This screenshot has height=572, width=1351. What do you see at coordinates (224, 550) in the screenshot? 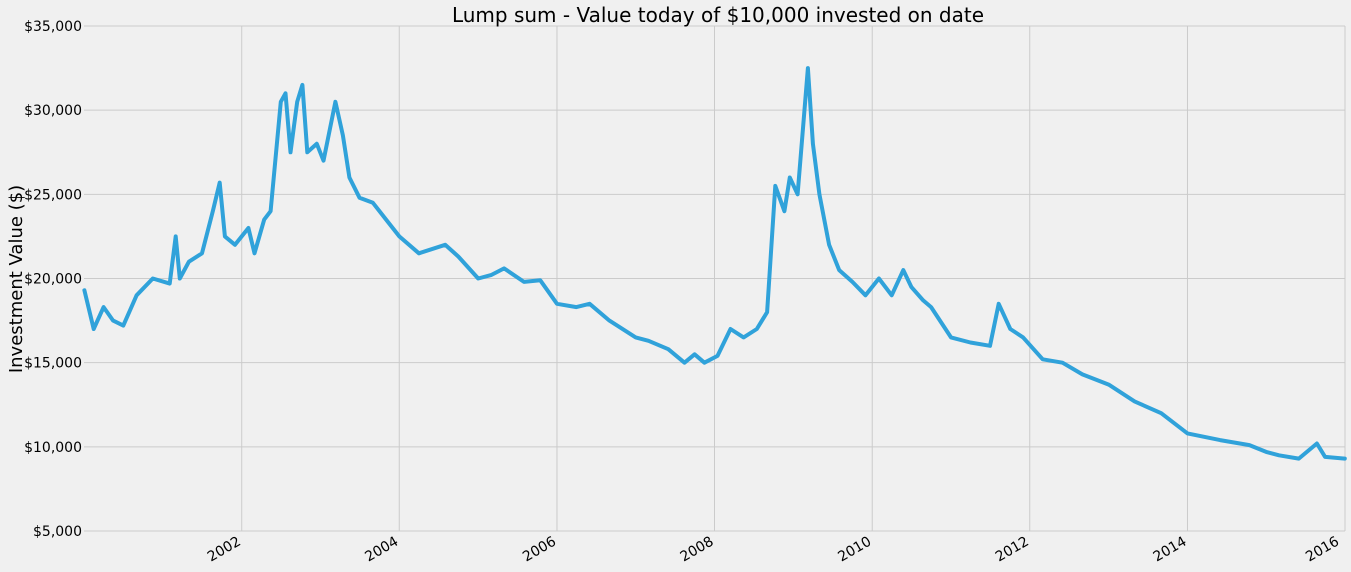
I see `x-tick-label: 2002` at bounding box center [224, 550].